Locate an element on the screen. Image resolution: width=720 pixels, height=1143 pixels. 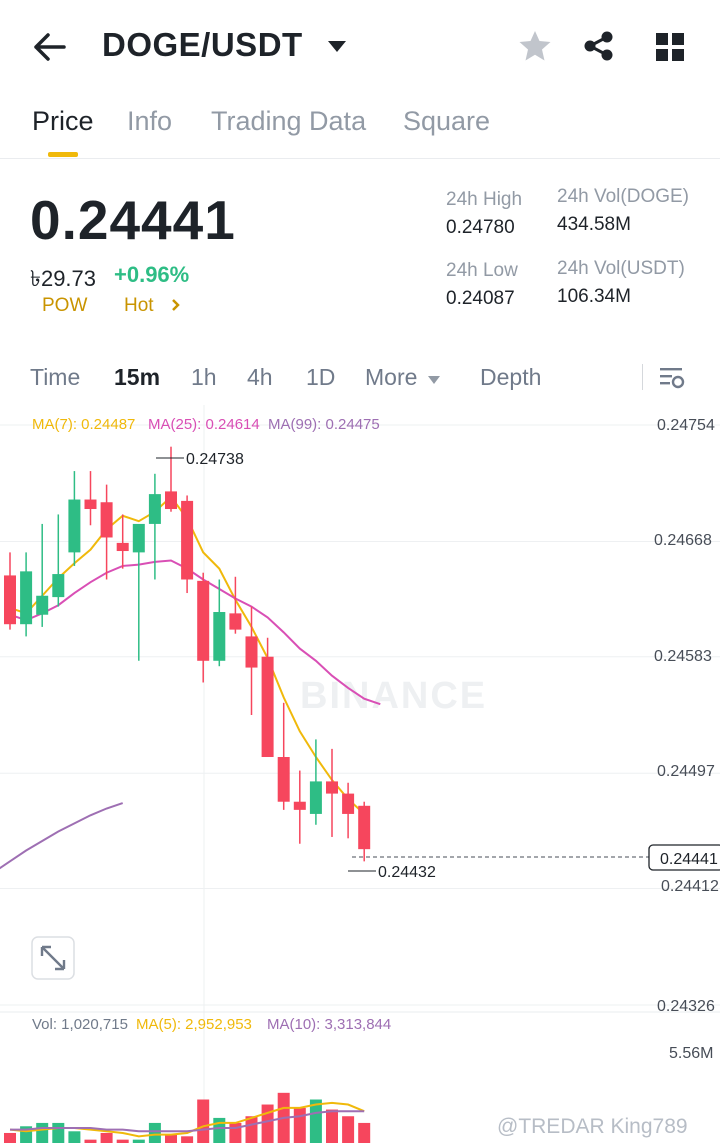
interval-bar-divider is located at coordinates (642, 377).